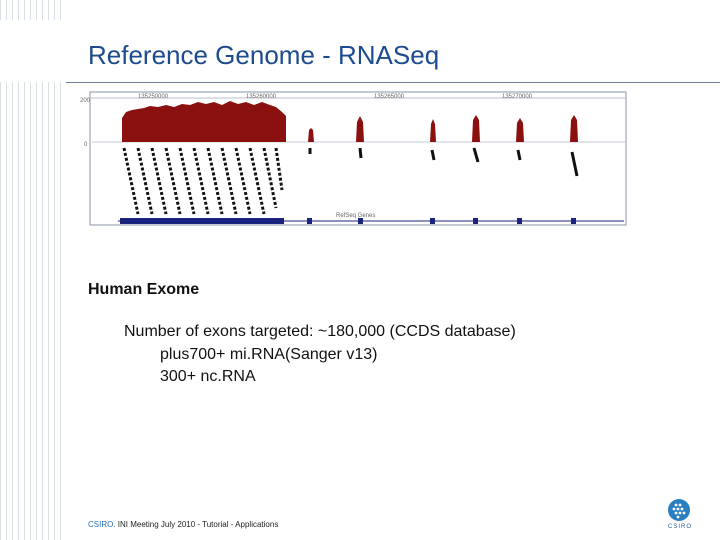 Image resolution: width=720 pixels, height=540 pixels. What do you see at coordinates (680, 527) in the screenshot?
I see `logo-text: CSIRO` at bounding box center [680, 527].